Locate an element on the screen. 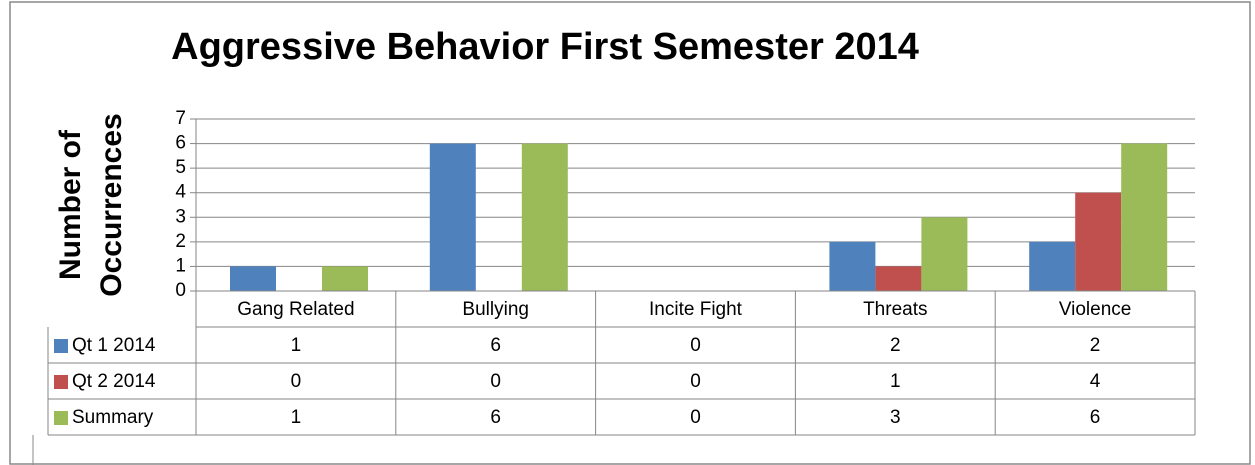  legend-label: Summary is located at coordinates (113, 417).